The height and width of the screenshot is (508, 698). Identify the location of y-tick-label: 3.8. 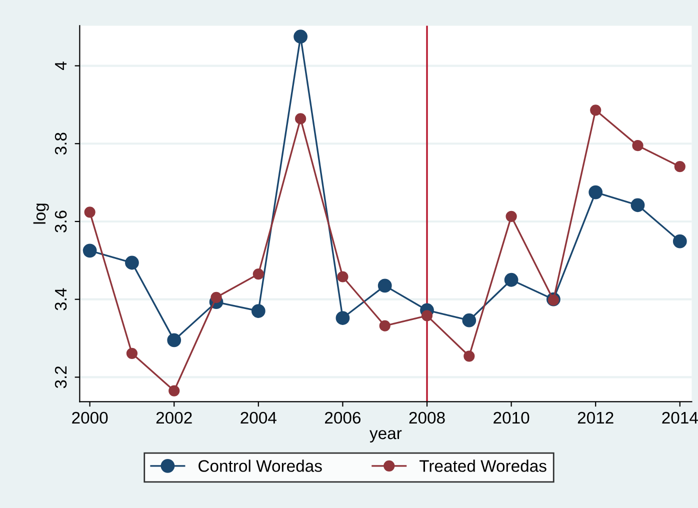
(60, 143).